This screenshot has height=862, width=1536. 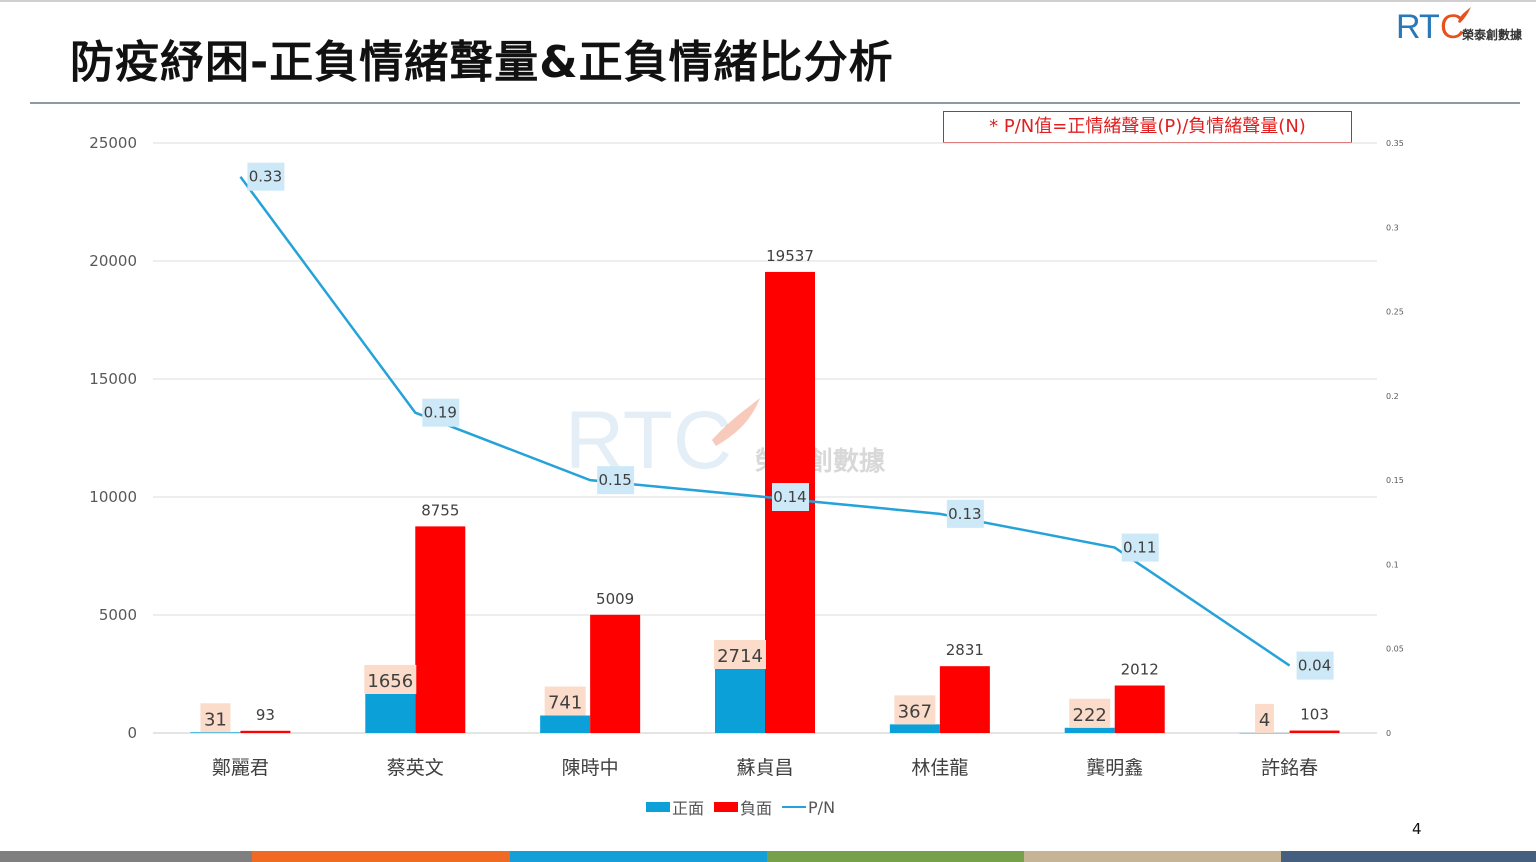 I want to click on legend-item: 正面, so click(x=675, y=807).